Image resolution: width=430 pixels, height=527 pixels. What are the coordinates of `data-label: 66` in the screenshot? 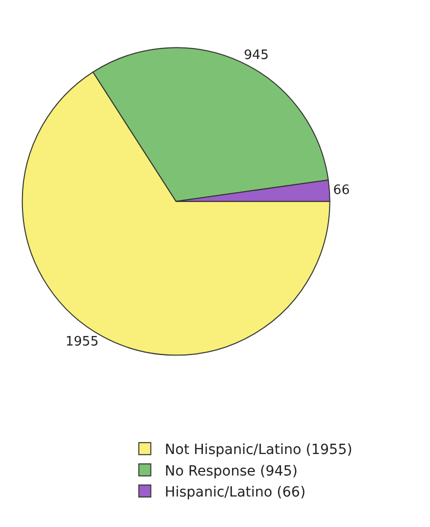 It's located at (341, 190).